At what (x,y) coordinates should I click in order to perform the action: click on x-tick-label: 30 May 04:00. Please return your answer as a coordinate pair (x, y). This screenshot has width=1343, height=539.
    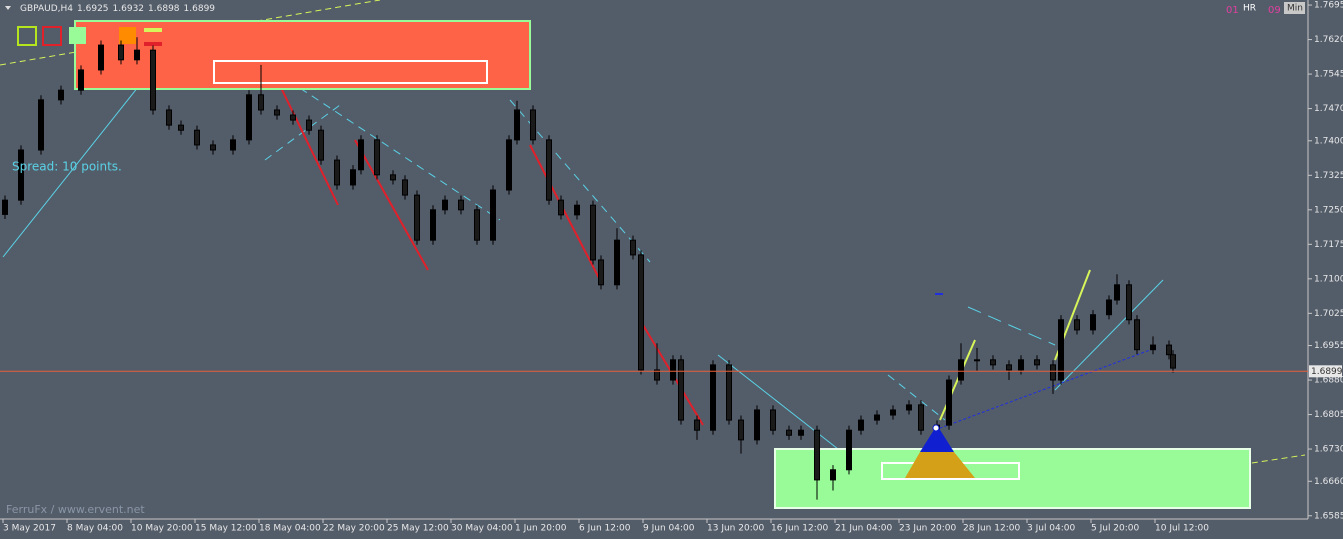
    Looking at the image, I should click on (482, 529).